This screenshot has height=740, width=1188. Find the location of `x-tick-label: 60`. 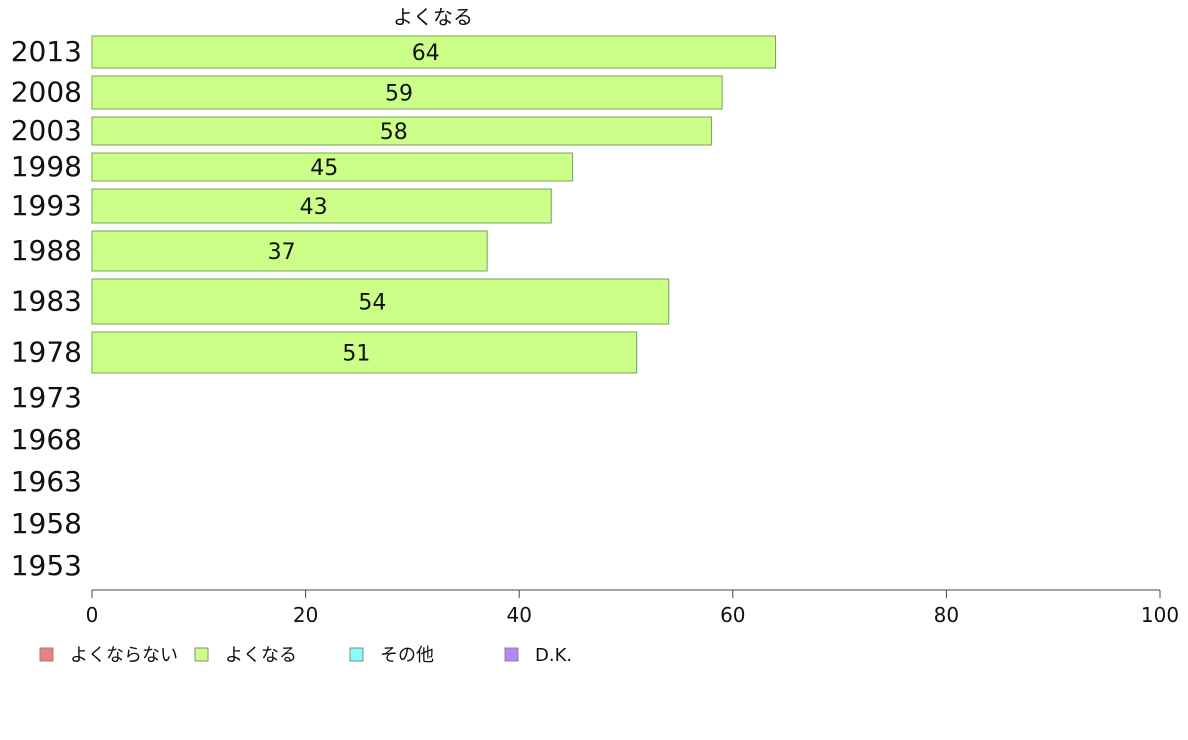

x-tick-label: 60 is located at coordinates (732, 615).